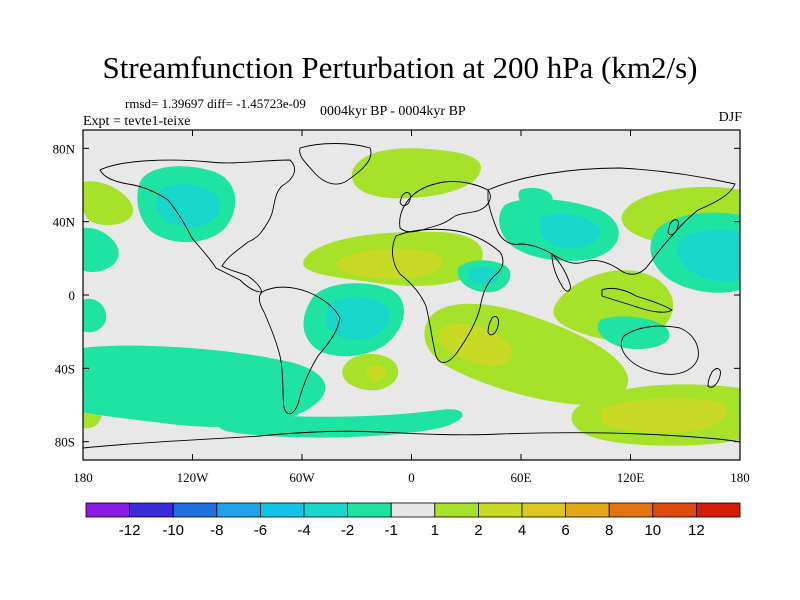  I want to click on period-label: 0004kyr BP - 0004kyr BP, so click(393, 111).